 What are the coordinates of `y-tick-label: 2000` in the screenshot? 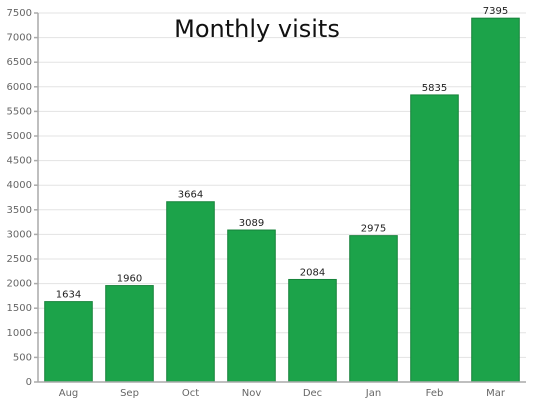 It's located at (19, 284).